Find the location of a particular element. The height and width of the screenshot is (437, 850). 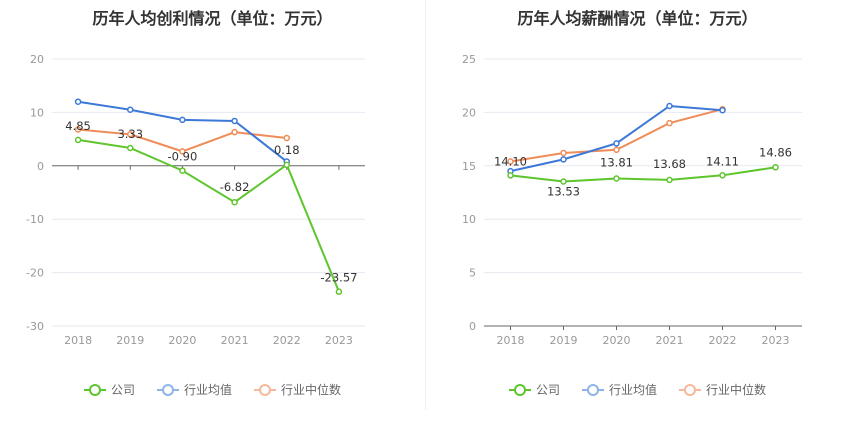

y-tick-label: -30 is located at coordinates (35, 326).